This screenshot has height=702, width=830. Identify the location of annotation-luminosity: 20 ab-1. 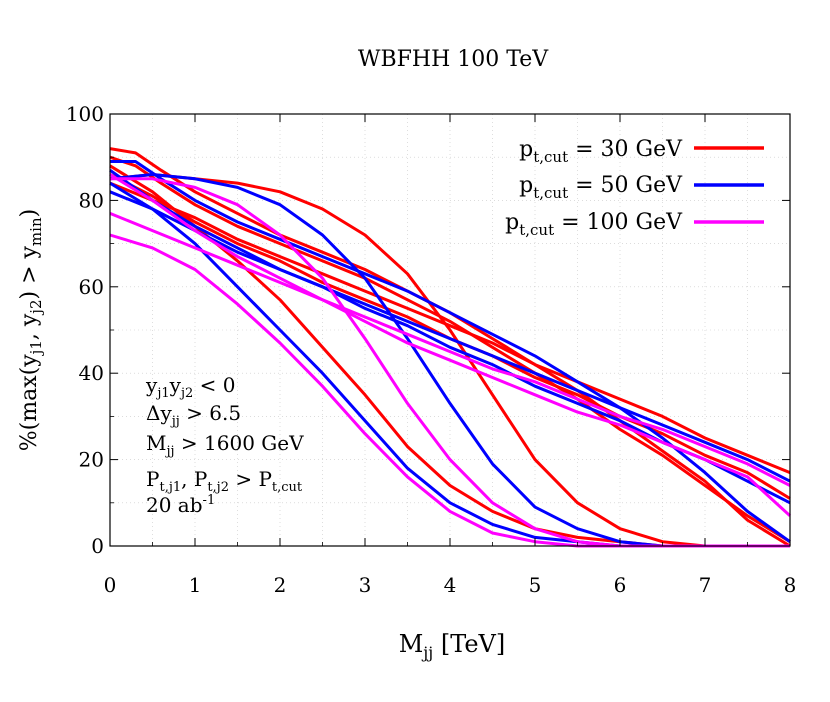
(180, 505).